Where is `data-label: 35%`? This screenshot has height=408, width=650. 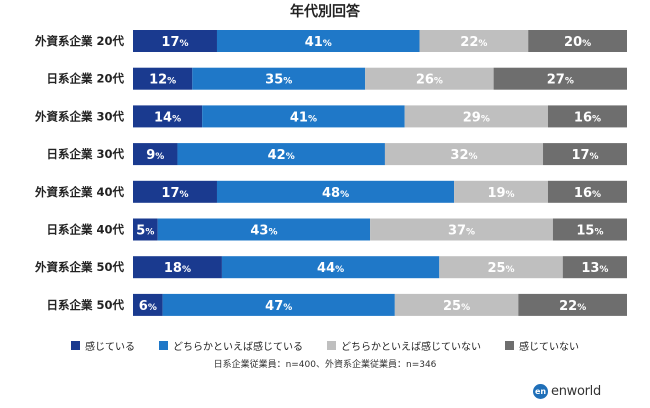
data-label: 35% is located at coordinates (278, 80).